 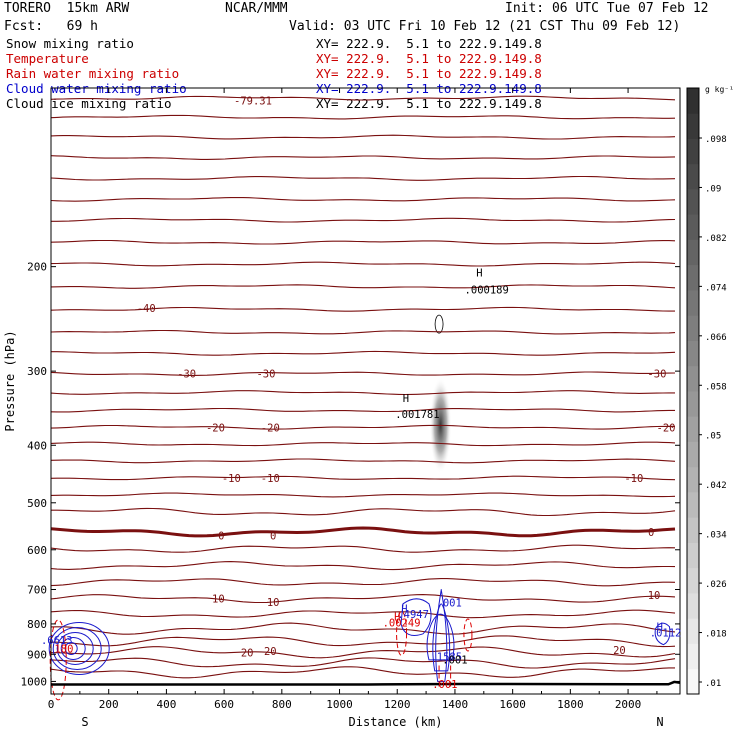 I want to click on colorbar-tick-label: .018, so click(x=716, y=635).